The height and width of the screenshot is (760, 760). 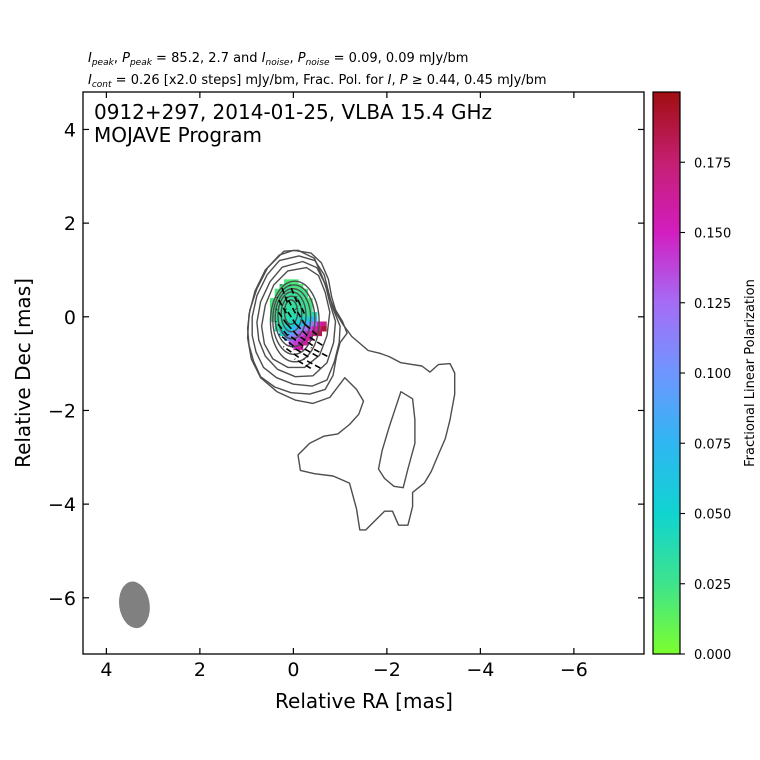 I want to click on header-sym-p-peak: P, so click(x=126, y=58).